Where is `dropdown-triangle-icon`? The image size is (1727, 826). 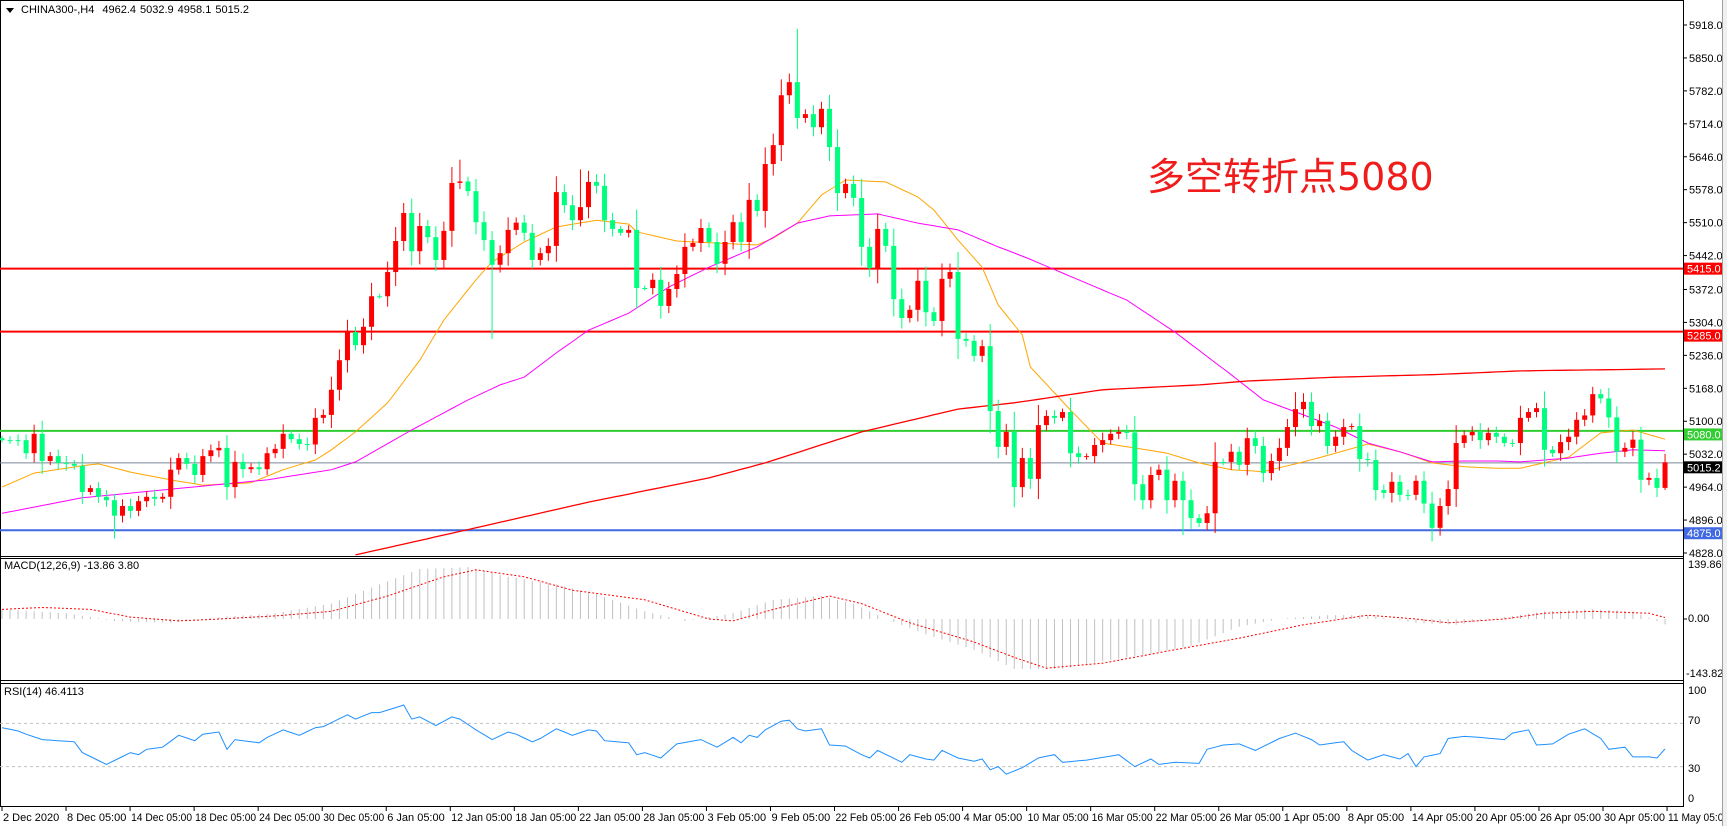 dropdown-triangle-icon is located at coordinates (10, 10).